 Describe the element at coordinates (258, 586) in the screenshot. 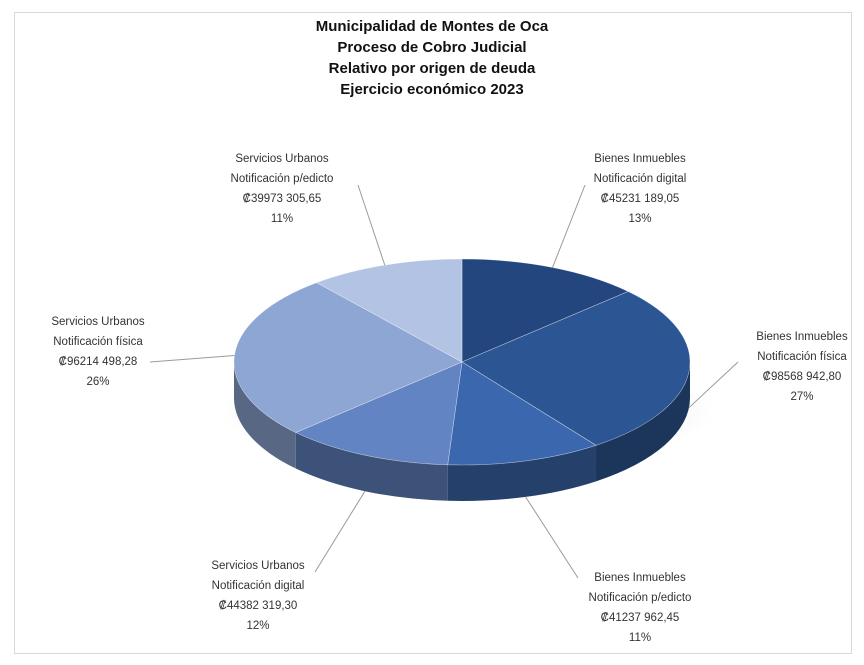

I see `slice-label-3-subcategory: Notificación digital` at that location.